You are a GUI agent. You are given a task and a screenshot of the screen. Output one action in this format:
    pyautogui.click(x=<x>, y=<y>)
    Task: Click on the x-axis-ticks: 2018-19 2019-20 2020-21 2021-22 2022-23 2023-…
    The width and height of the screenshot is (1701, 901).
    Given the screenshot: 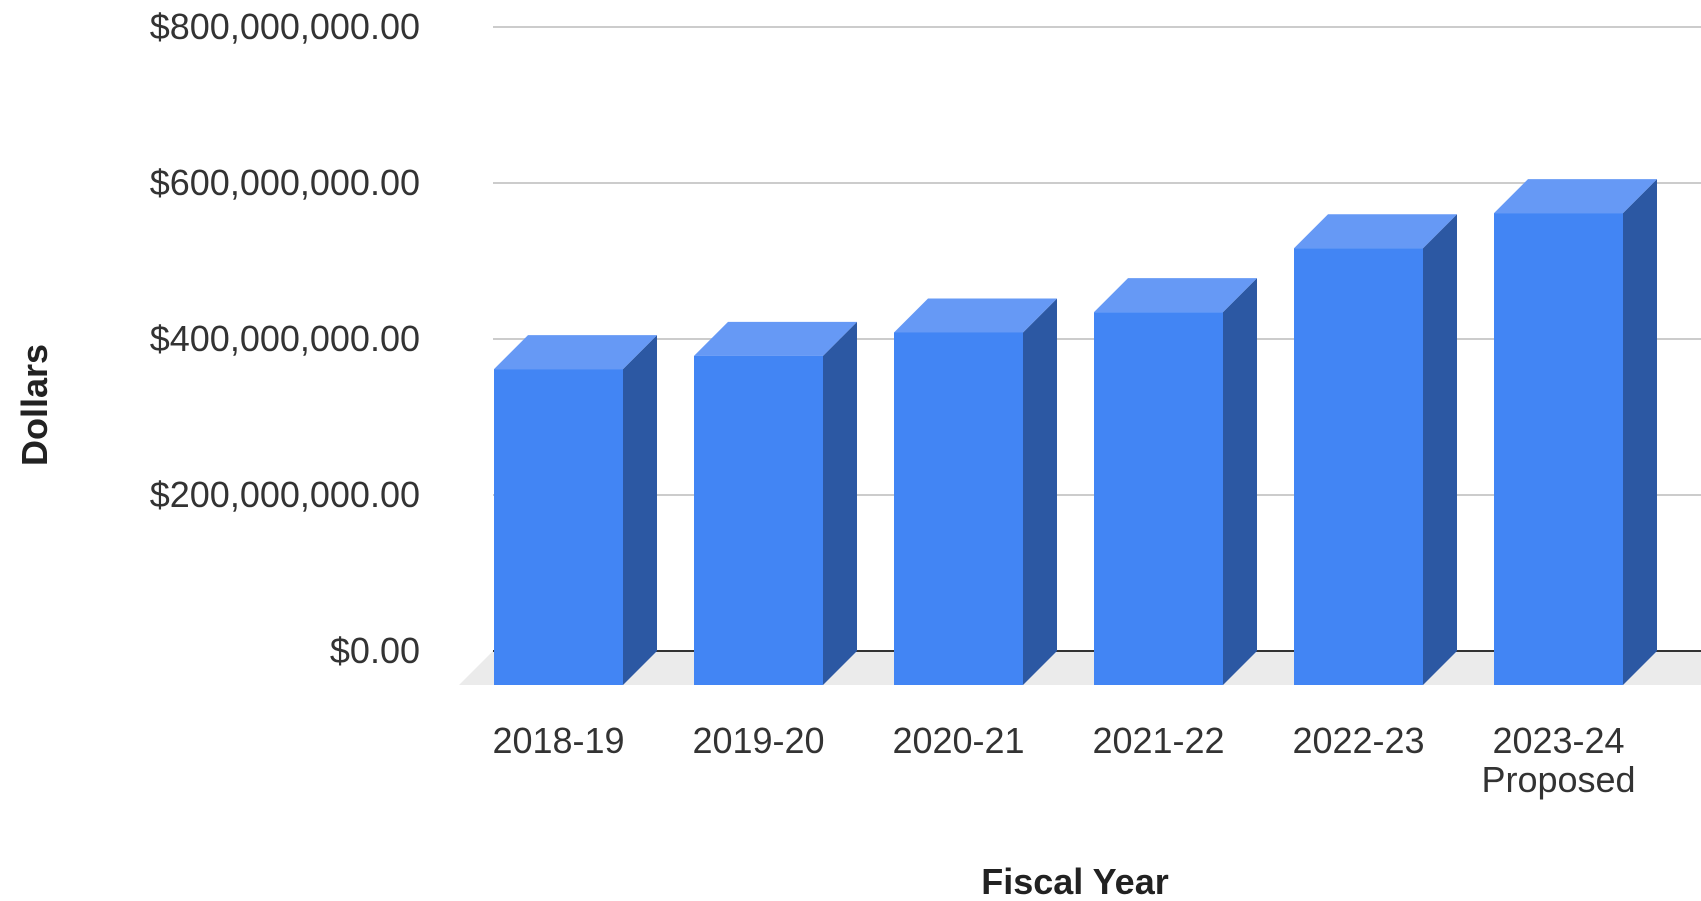 What is the action you would take?
    pyautogui.click(x=1063, y=760)
    